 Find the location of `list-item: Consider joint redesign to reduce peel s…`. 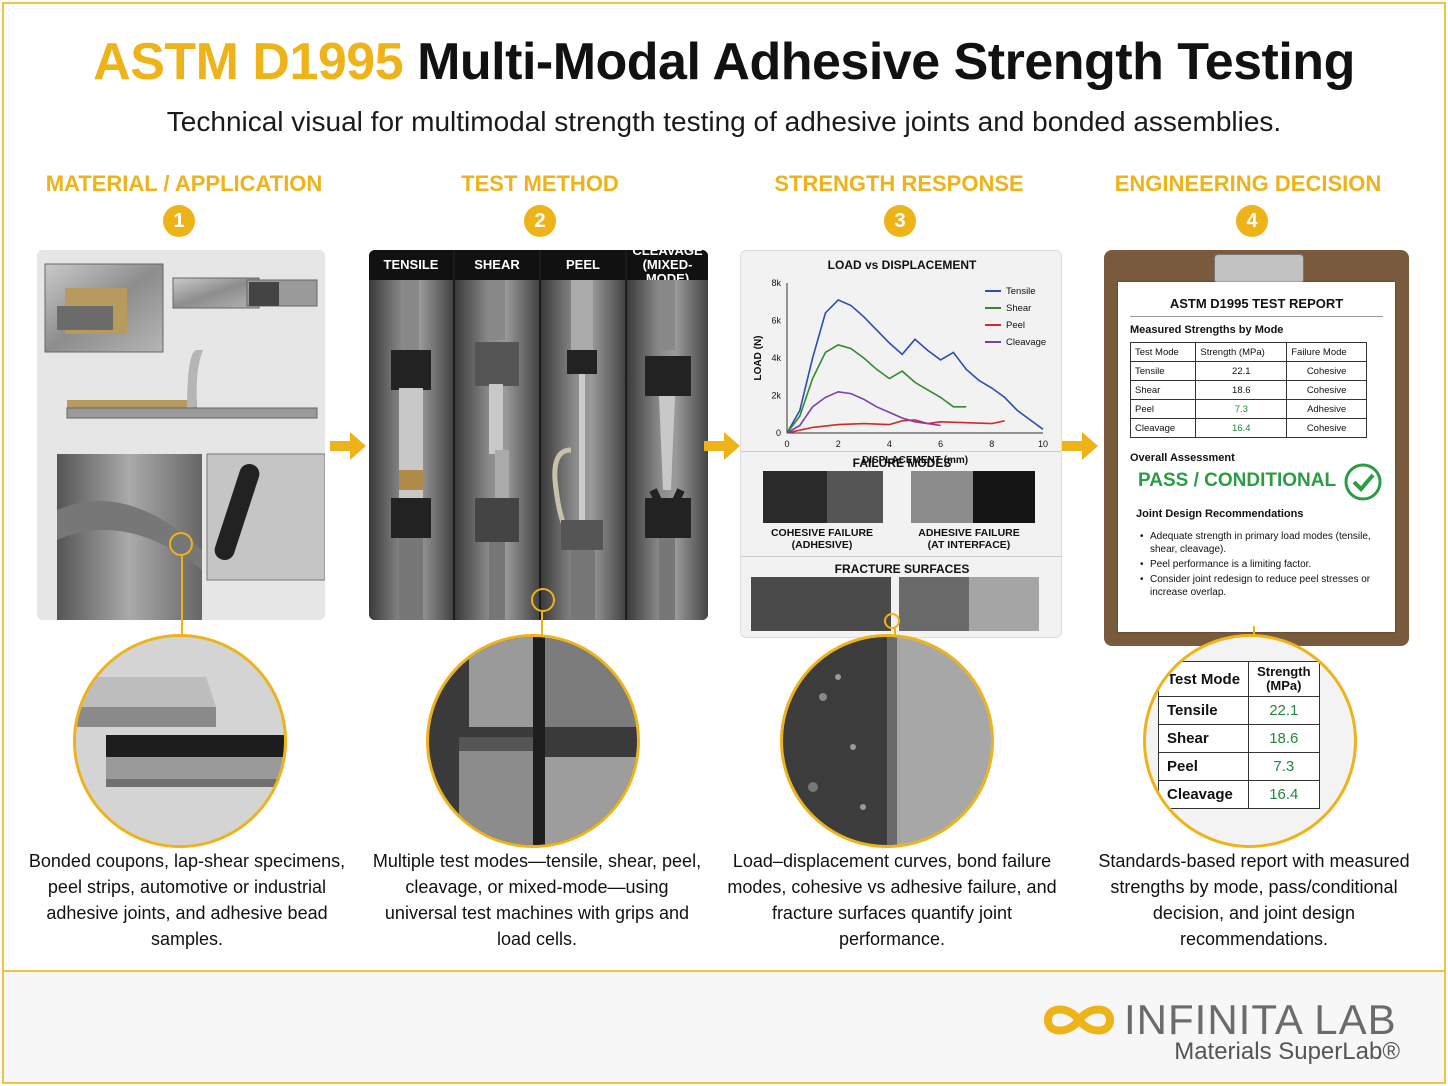

list-item: Consider joint redesign to reduce peel s… is located at coordinates (1262, 586).